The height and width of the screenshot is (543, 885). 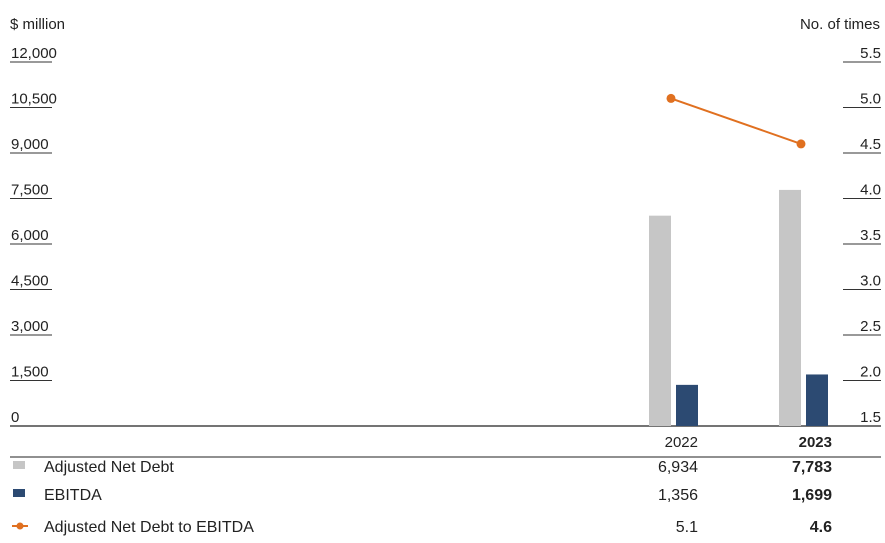 What do you see at coordinates (15, 417) in the screenshot?
I see `left-tick-label: 0` at bounding box center [15, 417].